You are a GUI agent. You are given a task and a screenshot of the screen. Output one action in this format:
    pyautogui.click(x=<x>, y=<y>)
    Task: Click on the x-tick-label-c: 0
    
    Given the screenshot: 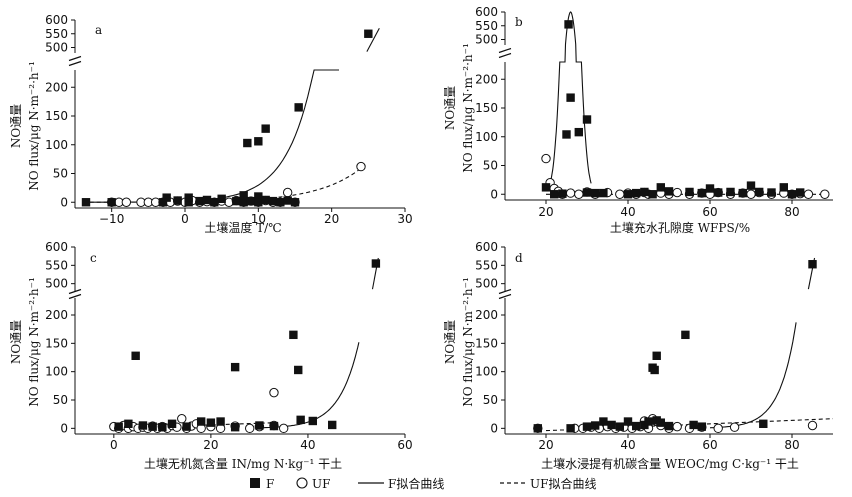 What is the action you would take?
    pyautogui.click(x=114, y=445)
    